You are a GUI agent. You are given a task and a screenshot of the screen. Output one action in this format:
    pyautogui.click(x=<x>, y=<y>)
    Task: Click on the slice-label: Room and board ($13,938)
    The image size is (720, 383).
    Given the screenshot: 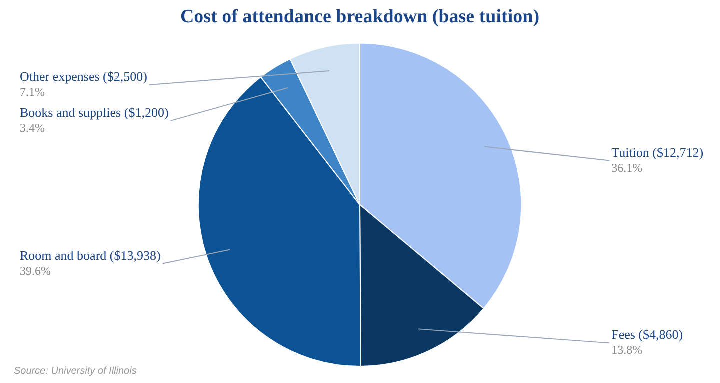 What is the action you would take?
    pyautogui.click(x=90, y=255)
    